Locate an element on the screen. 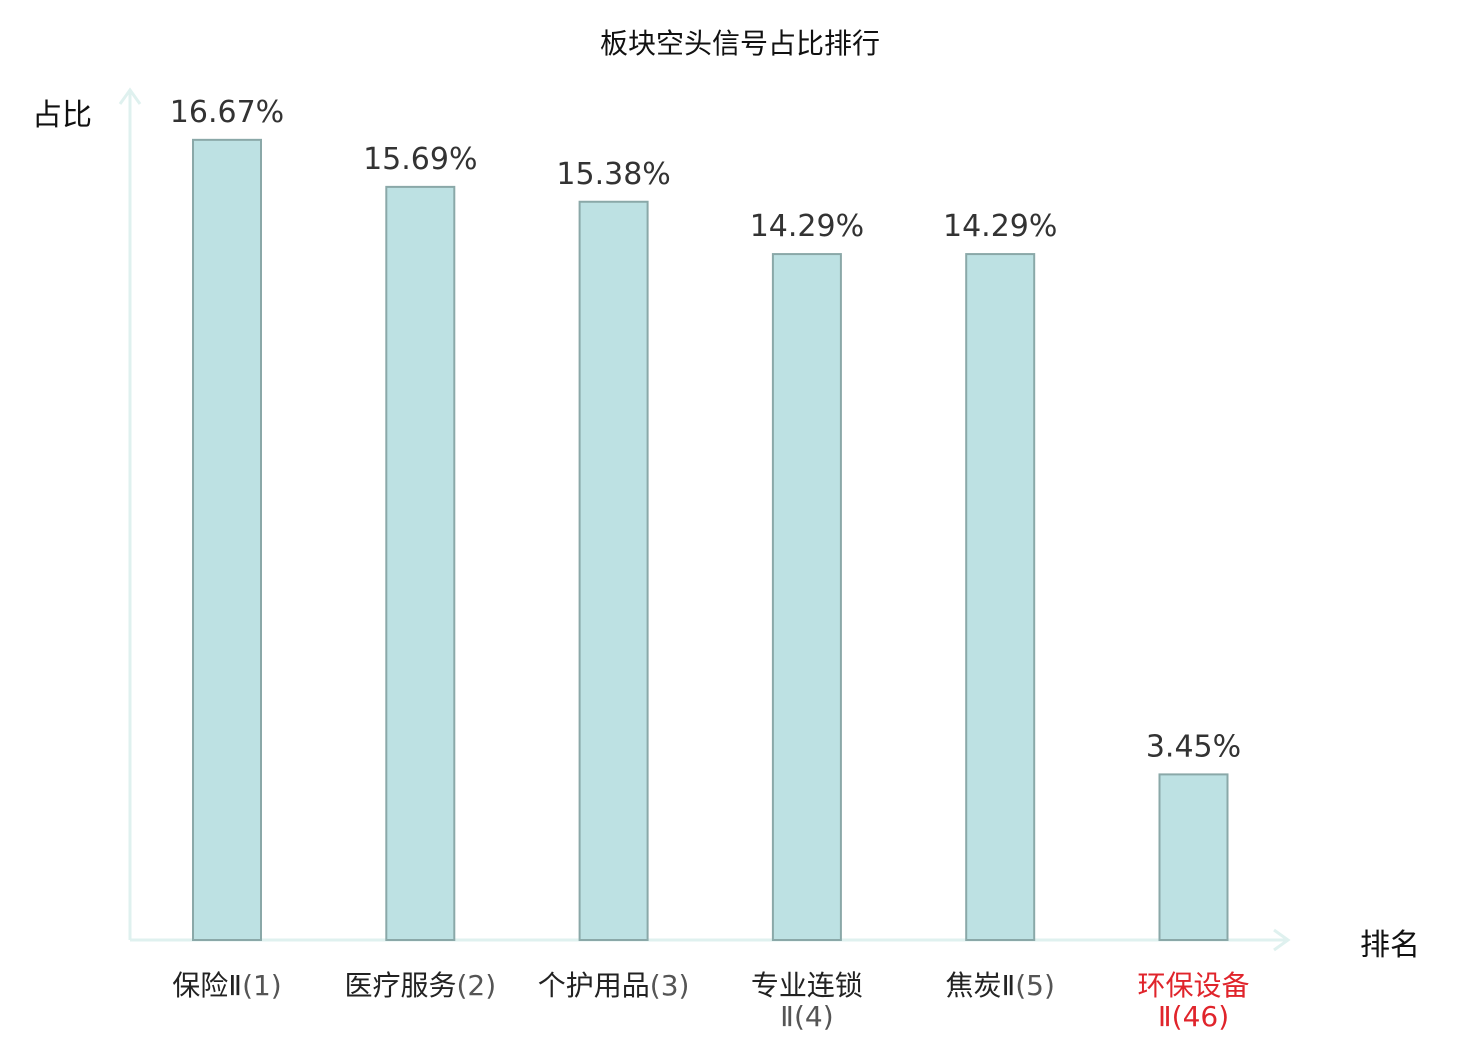 The height and width of the screenshot is (1040, 1480). value-label-1: 16.67% is located at coordinates (227, 112).